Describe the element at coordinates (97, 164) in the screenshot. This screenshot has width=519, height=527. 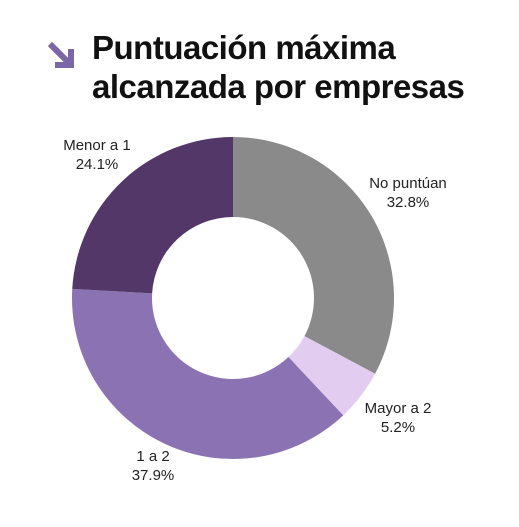
I see `slice-value-menor-a-1: 24.1%` at that location.